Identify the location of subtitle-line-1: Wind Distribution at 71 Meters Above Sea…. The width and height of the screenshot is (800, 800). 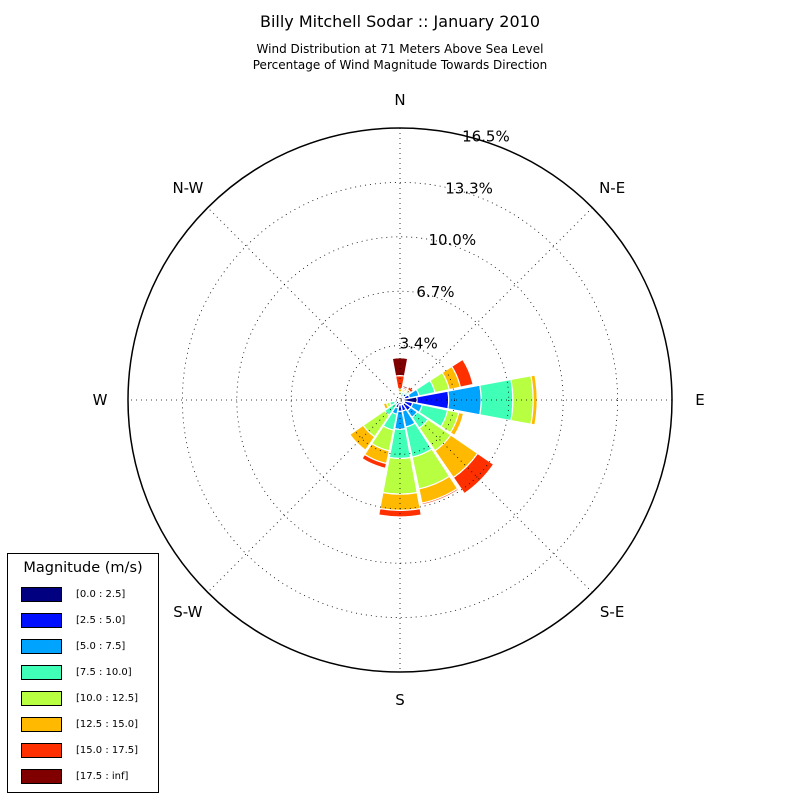
(400, 49).